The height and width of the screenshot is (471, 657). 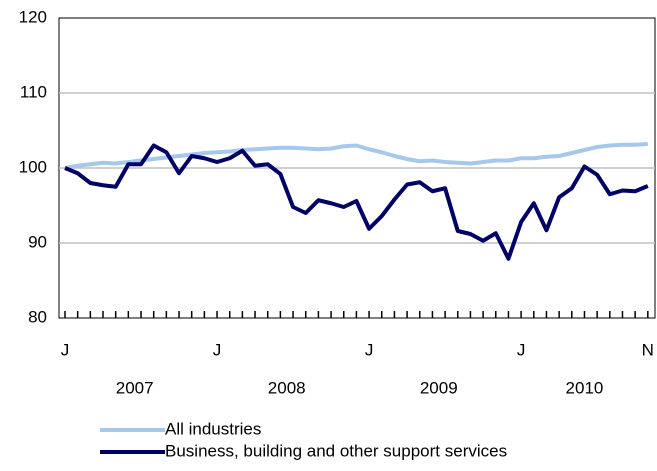 What do you see at coordinates (37, 241) in the screenshot?
I see `y-tick-label: 90` at bounding box center [37, 241].